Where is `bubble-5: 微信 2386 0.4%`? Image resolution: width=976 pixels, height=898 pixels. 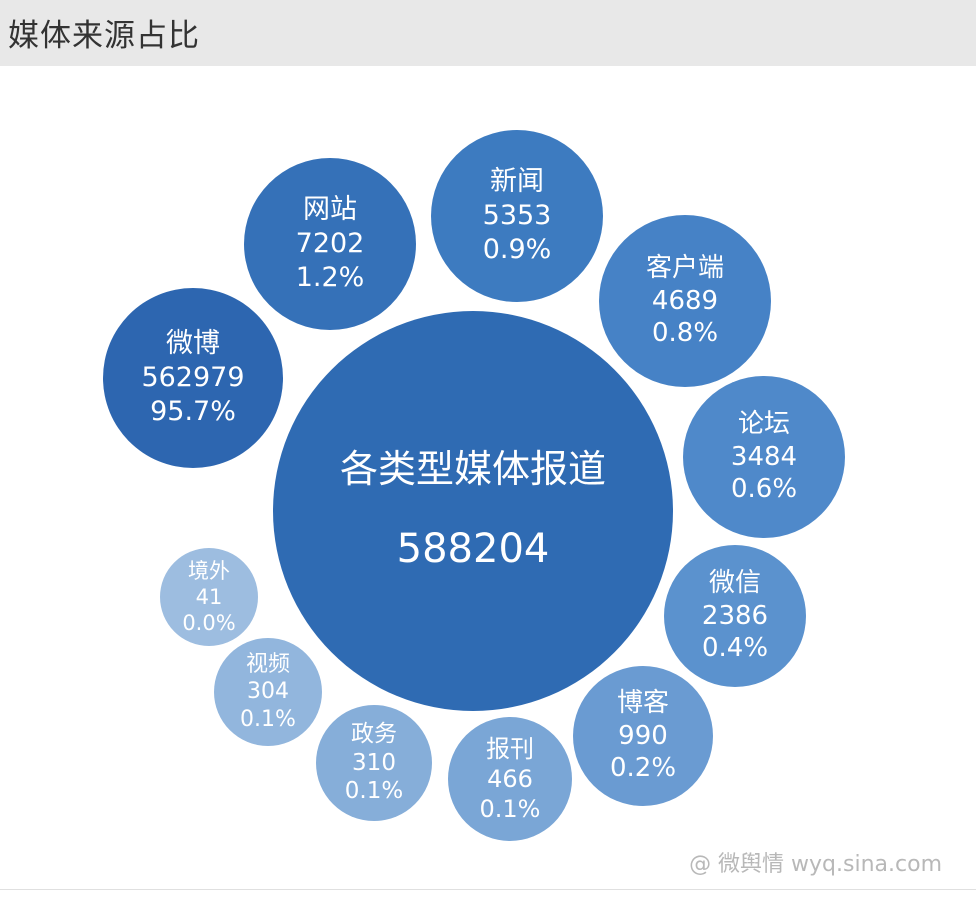
bubble-5: 微信 2386 0.4% is located at coordinates (735, 616).